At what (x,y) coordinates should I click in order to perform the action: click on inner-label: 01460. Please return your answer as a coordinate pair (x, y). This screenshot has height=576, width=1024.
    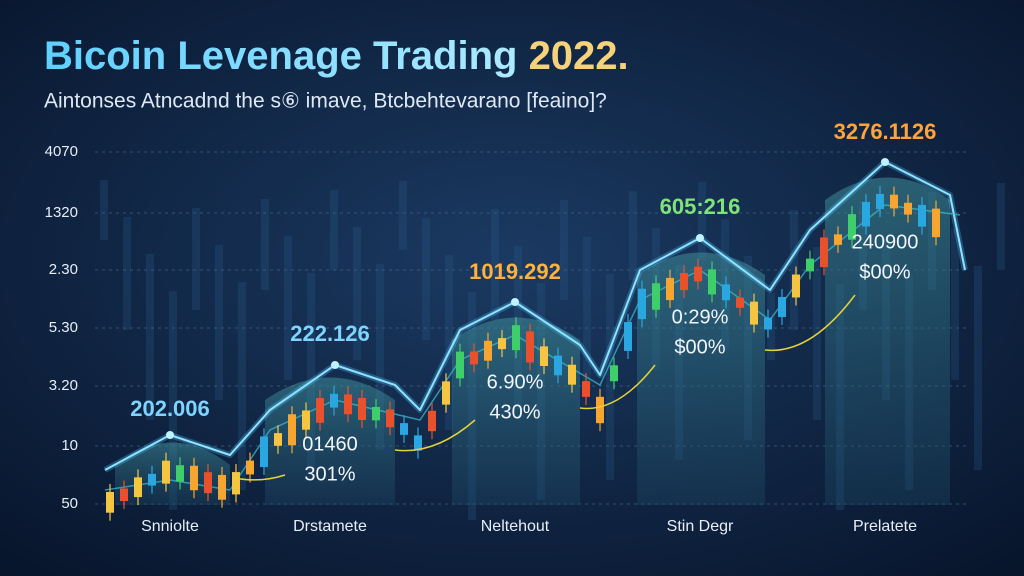
    Looking at the image, I should click on (330, 444).